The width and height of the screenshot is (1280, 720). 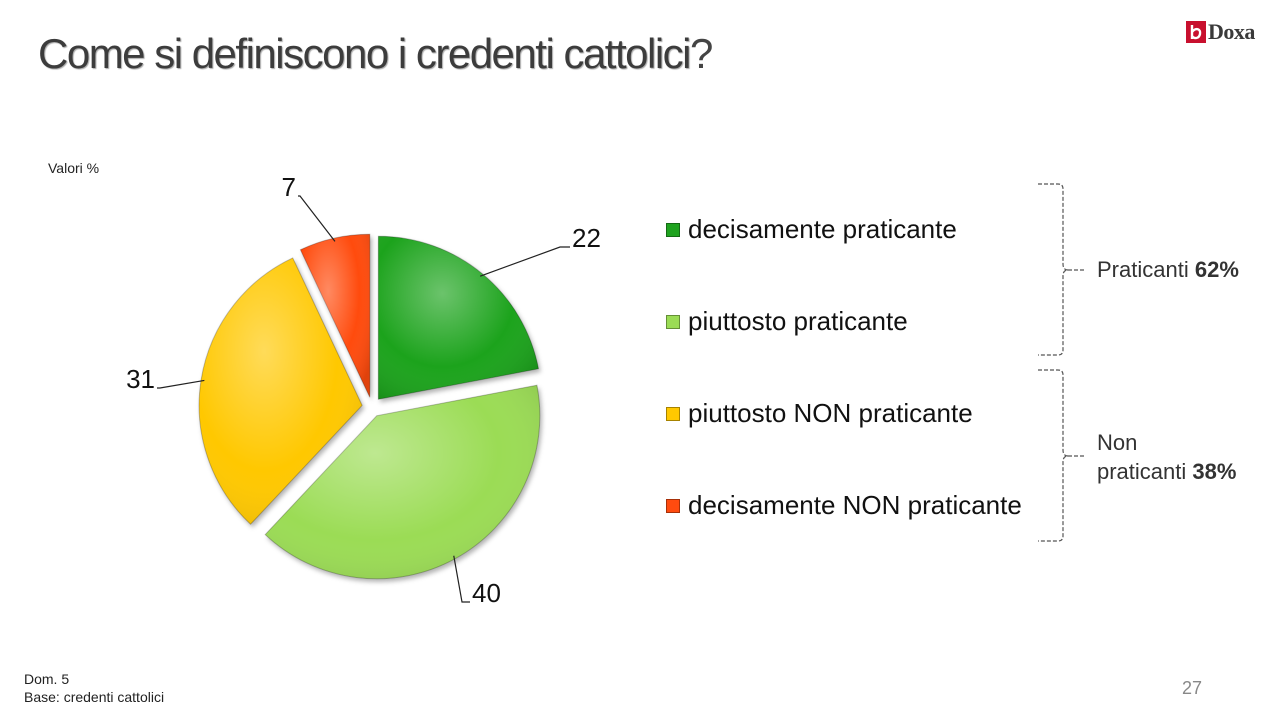 What do you see at coordinates (94, 688) in the screenshot?
I see `footer-notes: Dom. 5 Base: credenti cattolici` at bounding box center [94, 688].